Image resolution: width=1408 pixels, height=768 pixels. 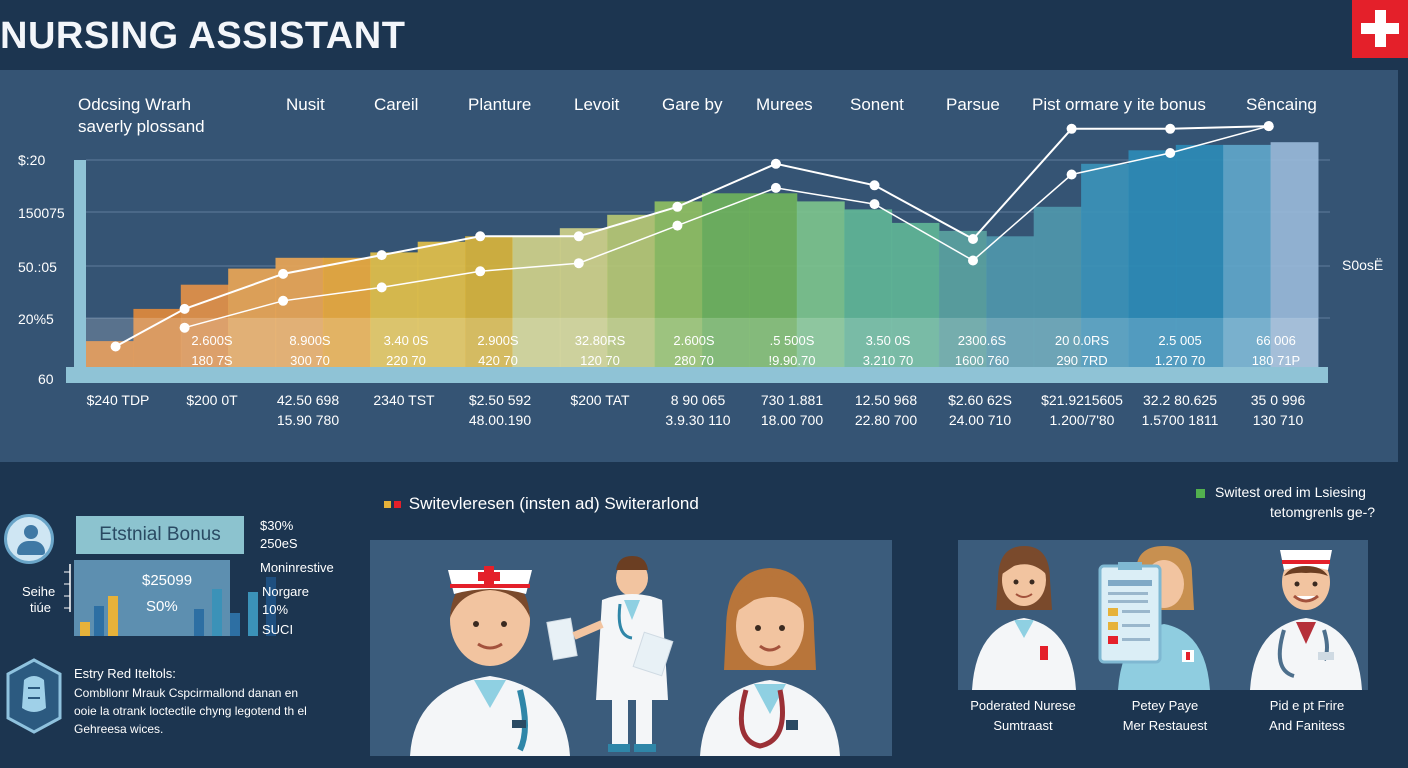 I want to click on base-label-6-a: 8 90 065, so click(x=698, y=400).